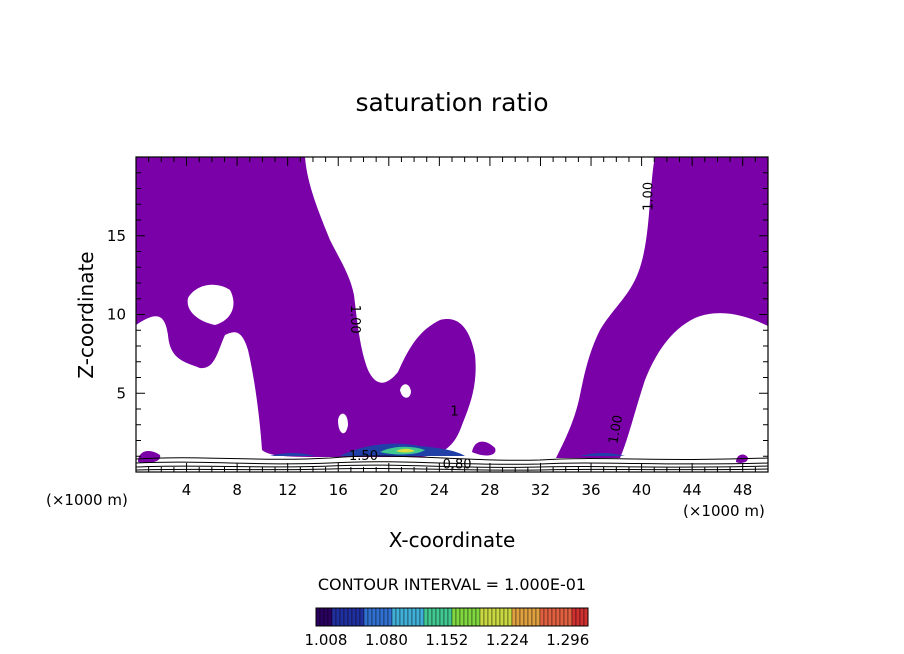 The height and width of the screenshot is (654, 904). What do you see at coordinates (446, 640) in the screenshot?
I see `colorbar-tick-label: 1.152` at bounding box center [446, 640].